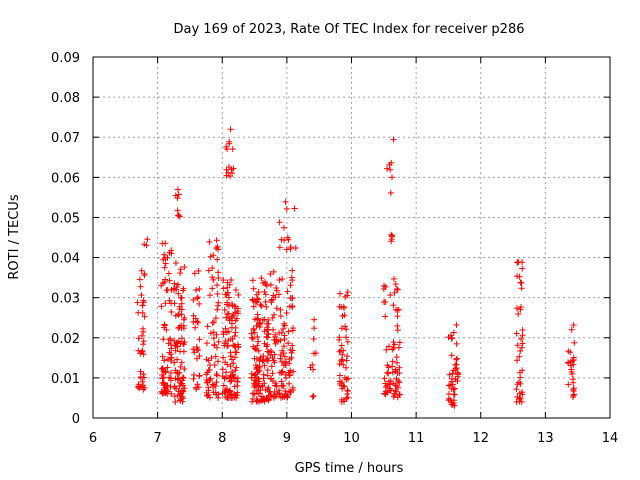  I want to click on y-tick-label: 0.07, so click(65, 138).